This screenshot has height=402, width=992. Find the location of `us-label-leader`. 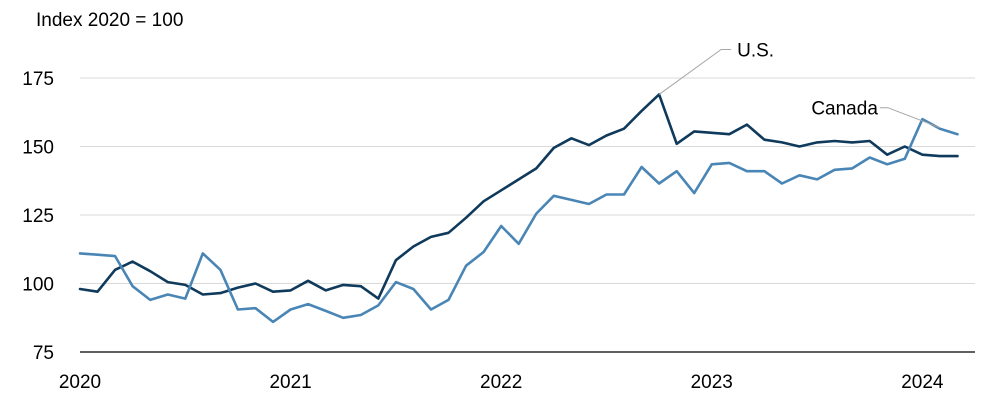

us-label-leader is located at coordinates (695, 71).